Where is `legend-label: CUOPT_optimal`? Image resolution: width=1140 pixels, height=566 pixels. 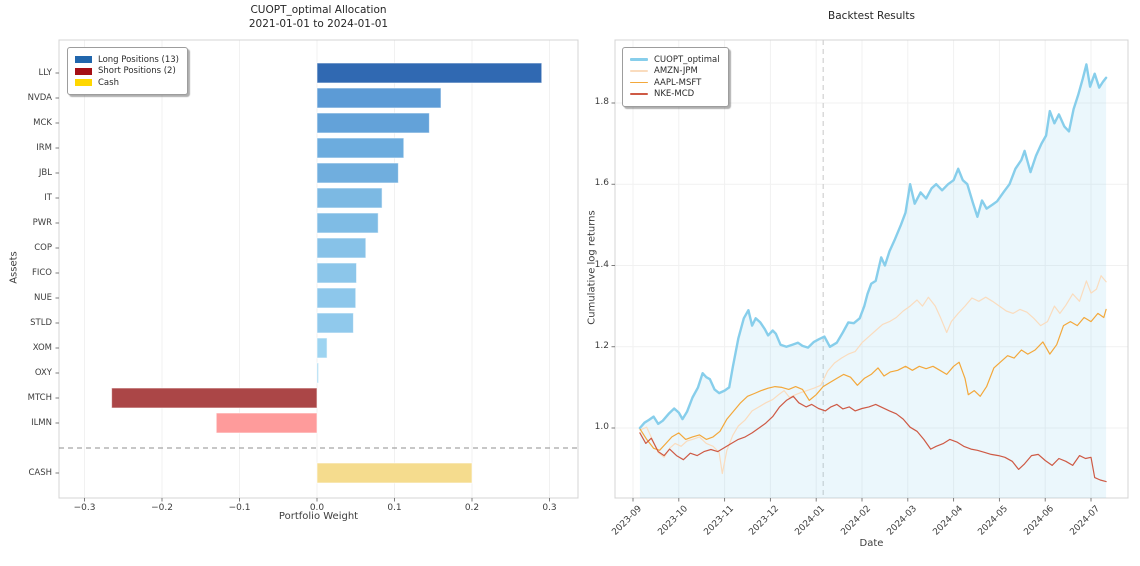 legend-label: CUOPT_optimal is located at coordinates (687, 59).